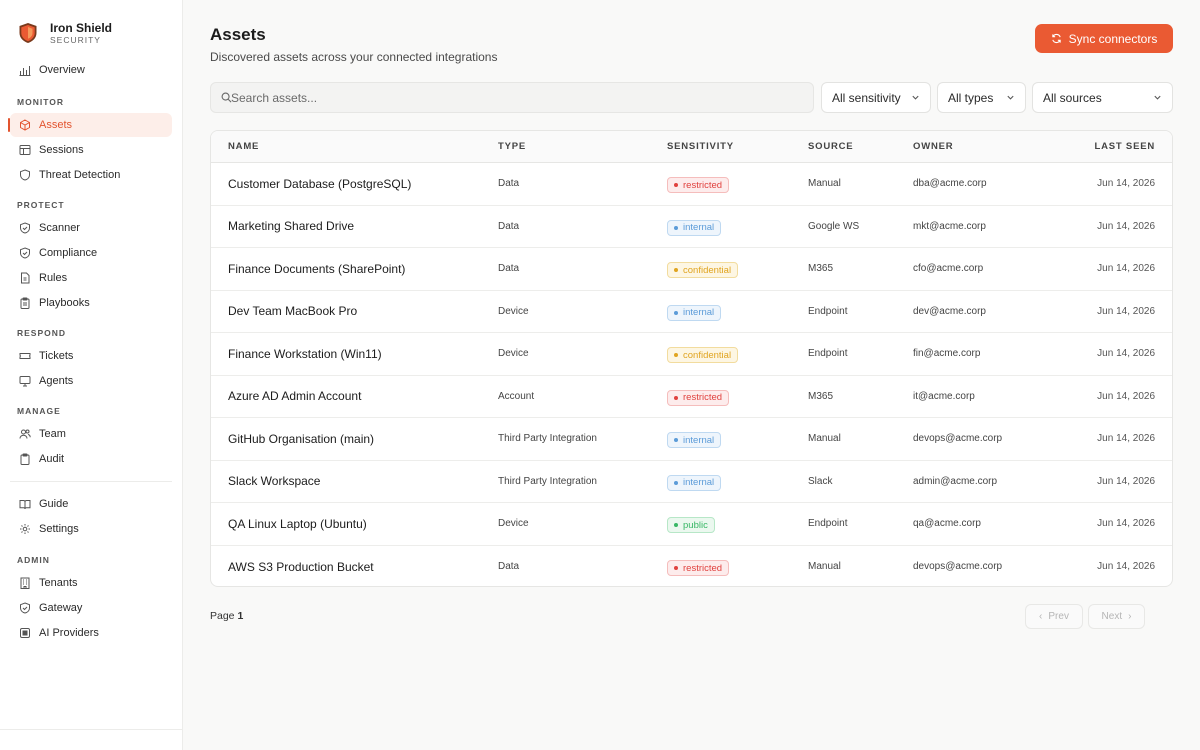 This screenshot has height=750, width=1200. Describe the element at coordinates (821, 269) in the screenshot. I see `asset-source: M365` at that location.